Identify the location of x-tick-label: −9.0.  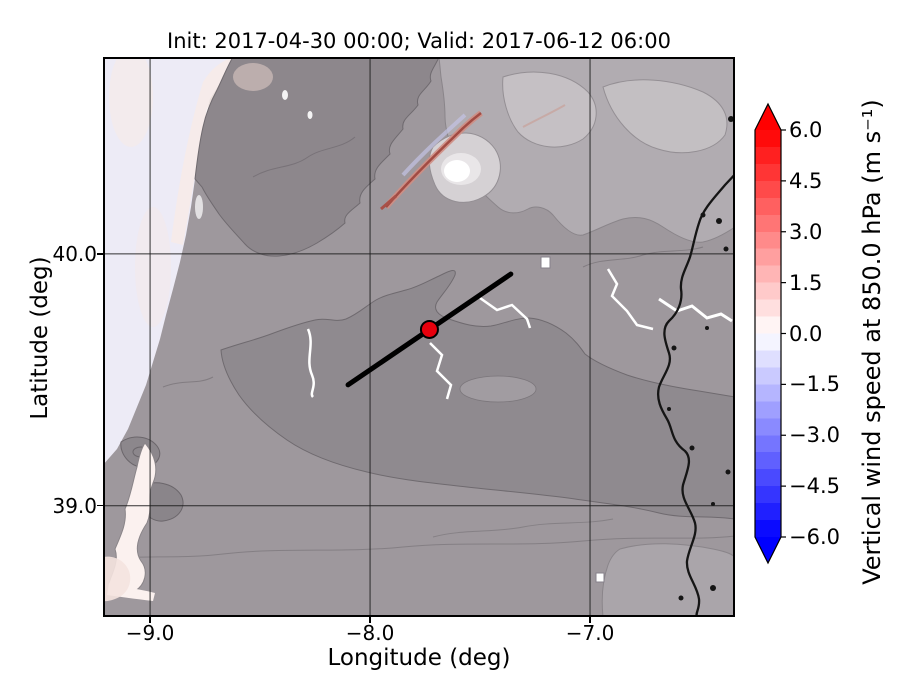
(150, 633).